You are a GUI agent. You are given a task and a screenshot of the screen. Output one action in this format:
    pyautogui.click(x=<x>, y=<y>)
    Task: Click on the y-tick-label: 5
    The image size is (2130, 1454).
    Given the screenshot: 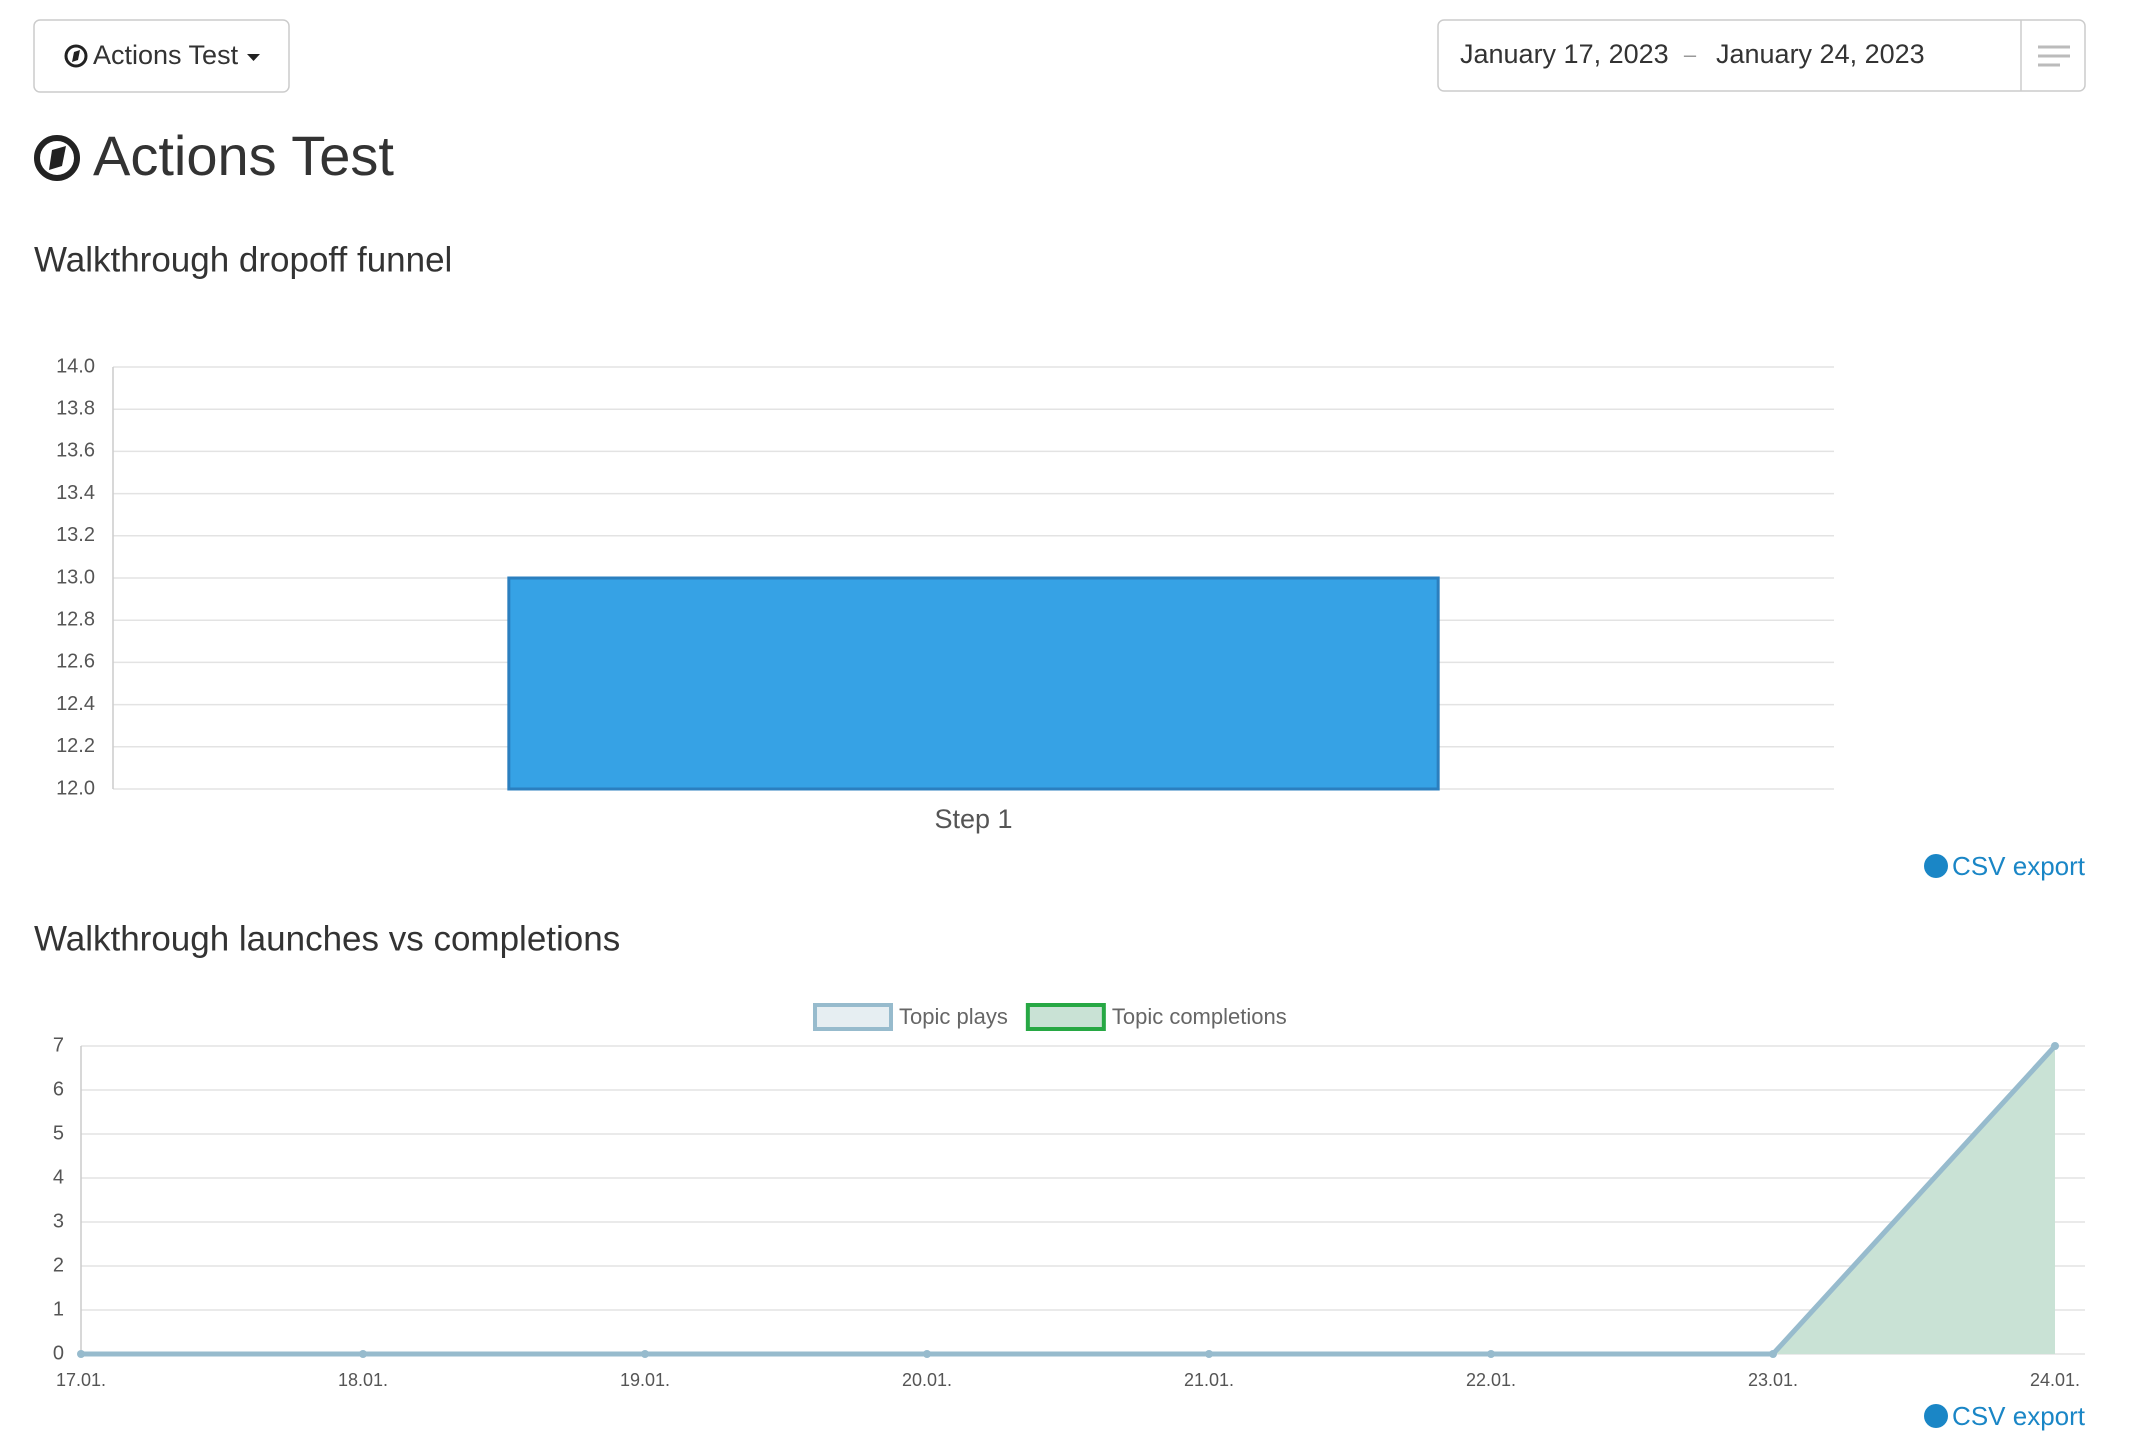 What is the action you would take?
    pyautogui.click(x=58, y=1133)
    